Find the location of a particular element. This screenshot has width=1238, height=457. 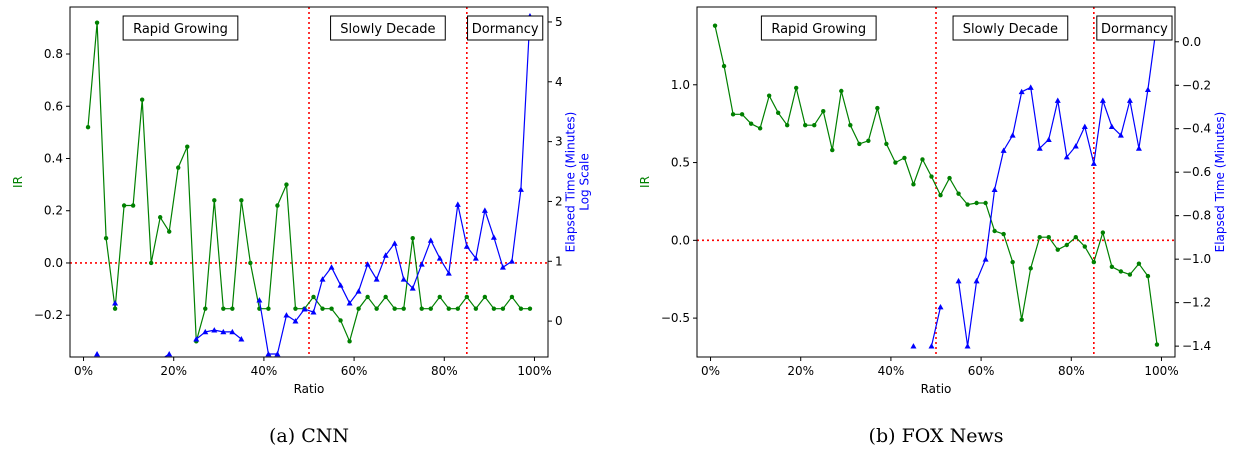

y2-tick-label: 3 is located at coordinates (559, 142).